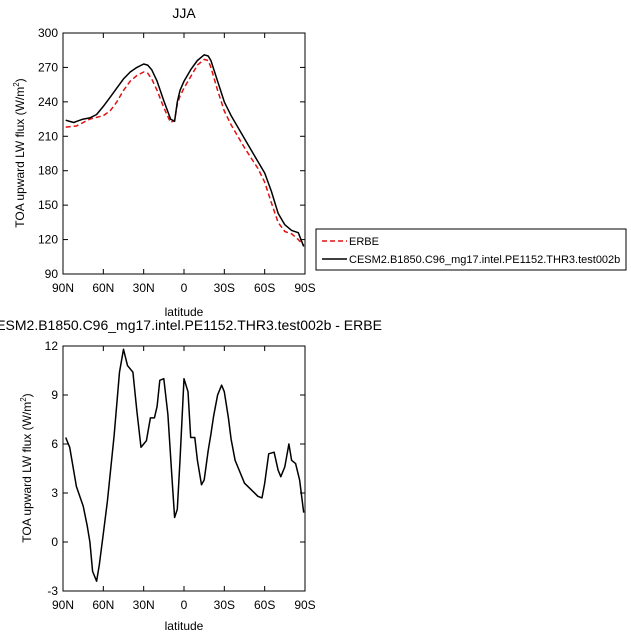 This screenshot has height=634, width=631. I want to click on y-tick-label: 90, so click(52, 274).